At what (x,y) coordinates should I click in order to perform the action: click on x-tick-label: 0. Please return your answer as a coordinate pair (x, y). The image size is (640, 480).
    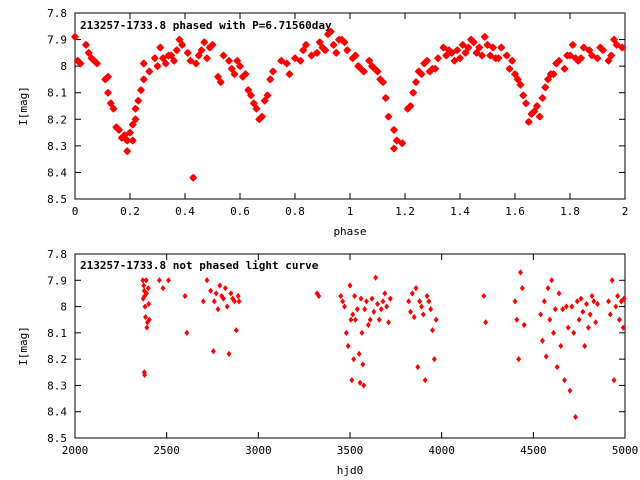
    Looking at the image, I should click on (75, 211).